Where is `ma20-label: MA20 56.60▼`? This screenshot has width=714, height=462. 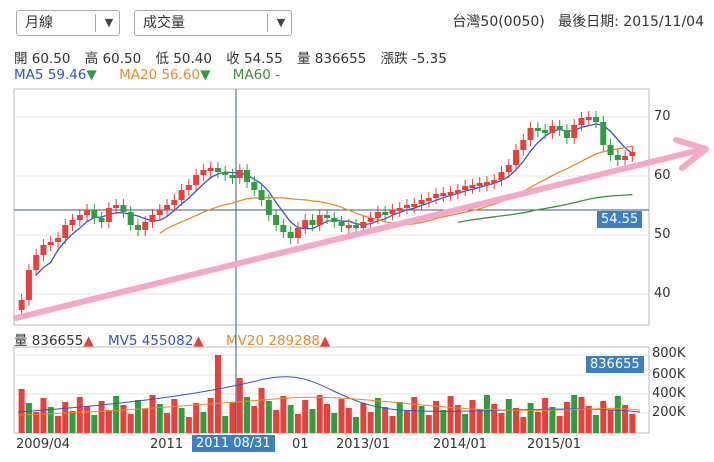
ma20-label: MA20 56.60▼ is located at coordinates (165, 75).